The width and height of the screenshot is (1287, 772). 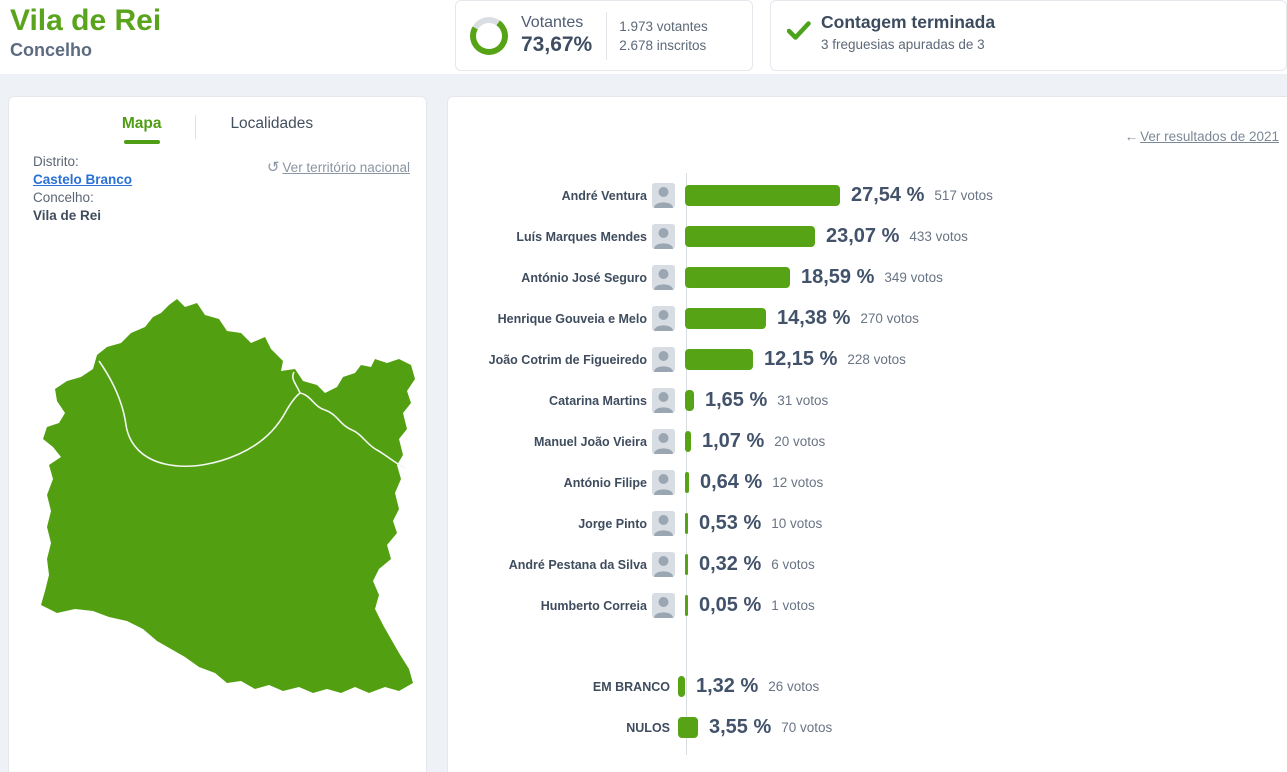 What do you see at coordinates (903, 44) in the screenshot?
I see `count-status-subtitle: 3 freguesias apuradas de 3` at bounding box center [903, 44].